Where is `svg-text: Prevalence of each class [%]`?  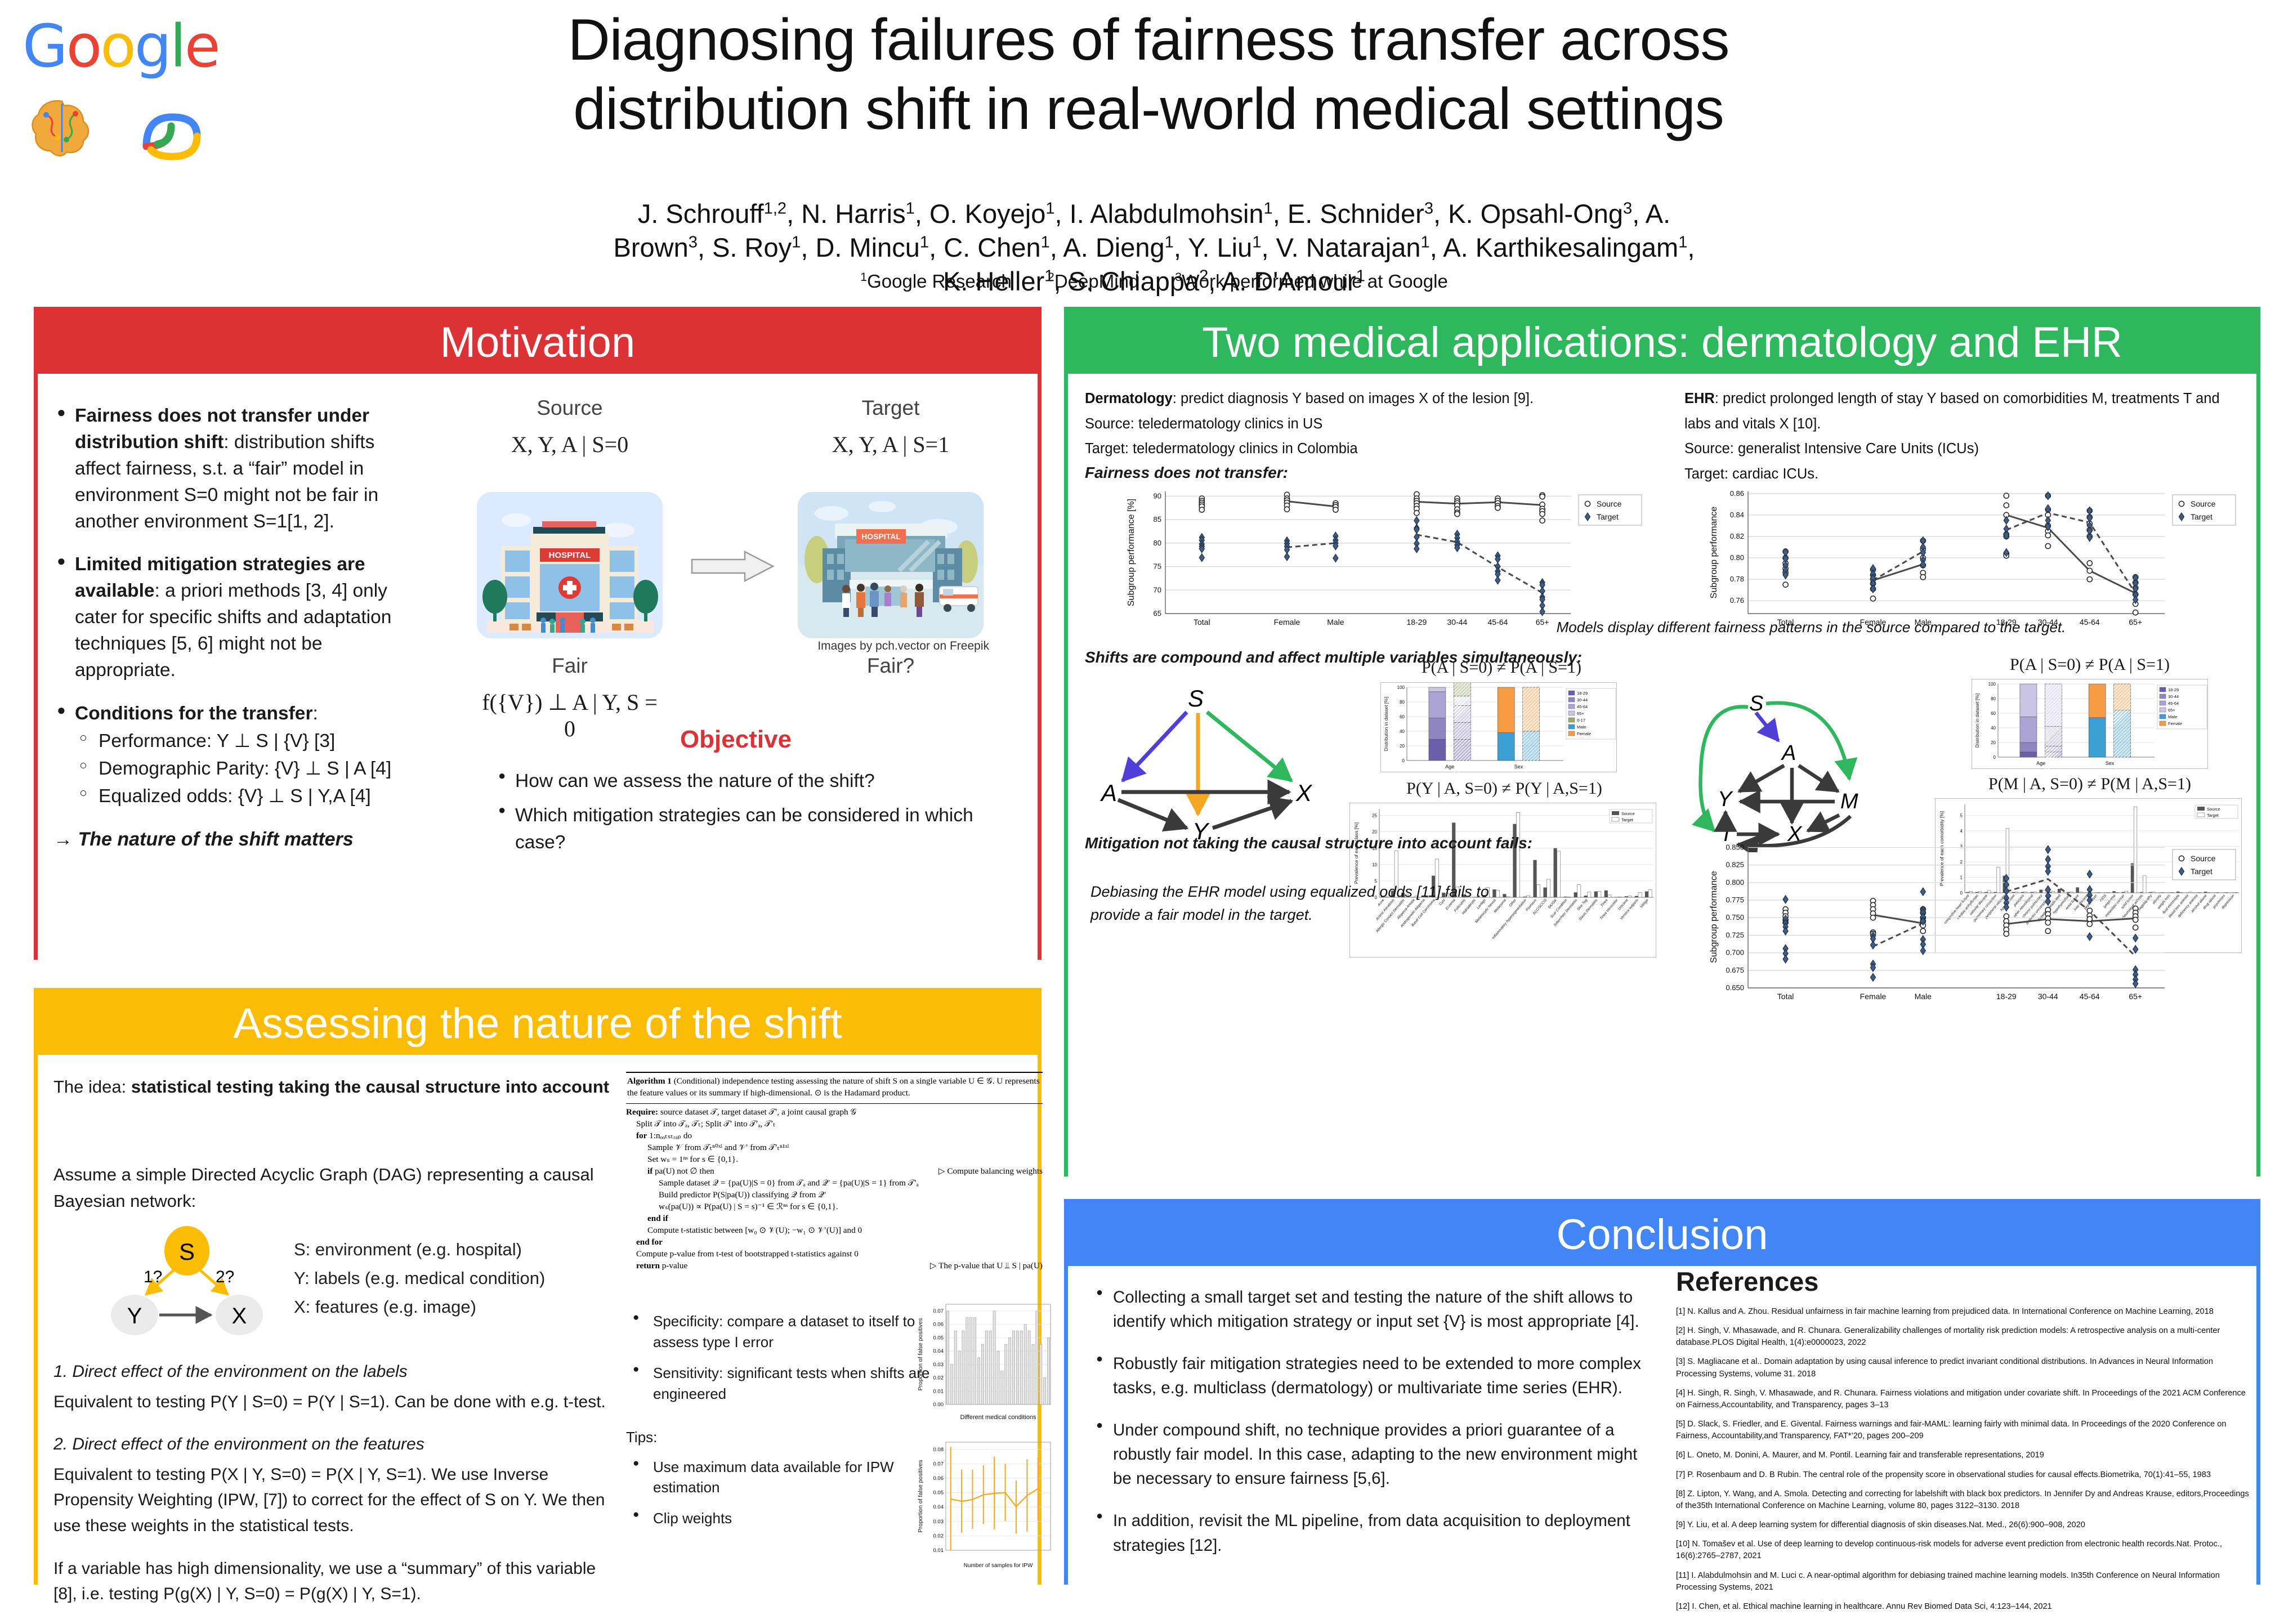 svg-text: Prevalence of each class [%] is located at coordinates (1356, 853).